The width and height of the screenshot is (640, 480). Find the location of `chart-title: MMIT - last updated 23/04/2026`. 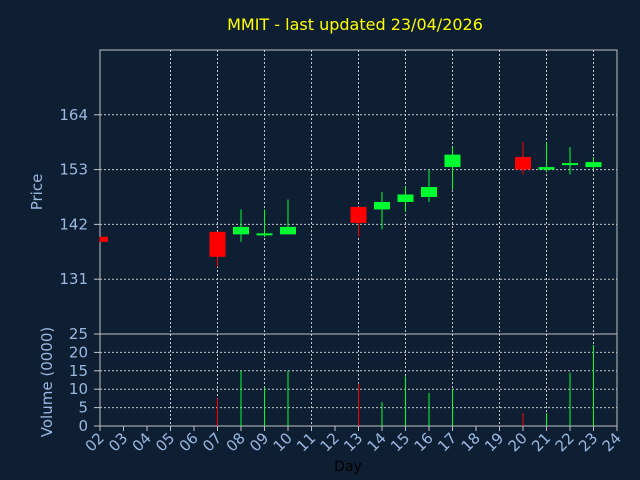

chart-title: MMIT - last updated 23/04/2026 is located at coordinates (355, 24).